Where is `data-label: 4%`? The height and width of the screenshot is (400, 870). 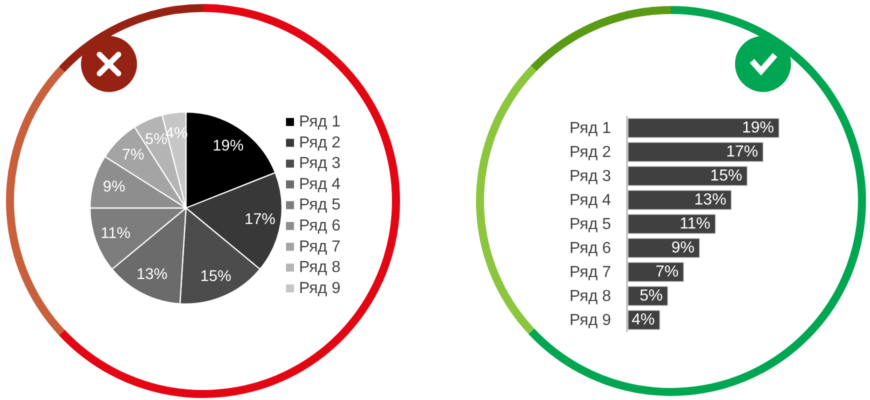 data-label: 4% is located at coordinates (643, 320).